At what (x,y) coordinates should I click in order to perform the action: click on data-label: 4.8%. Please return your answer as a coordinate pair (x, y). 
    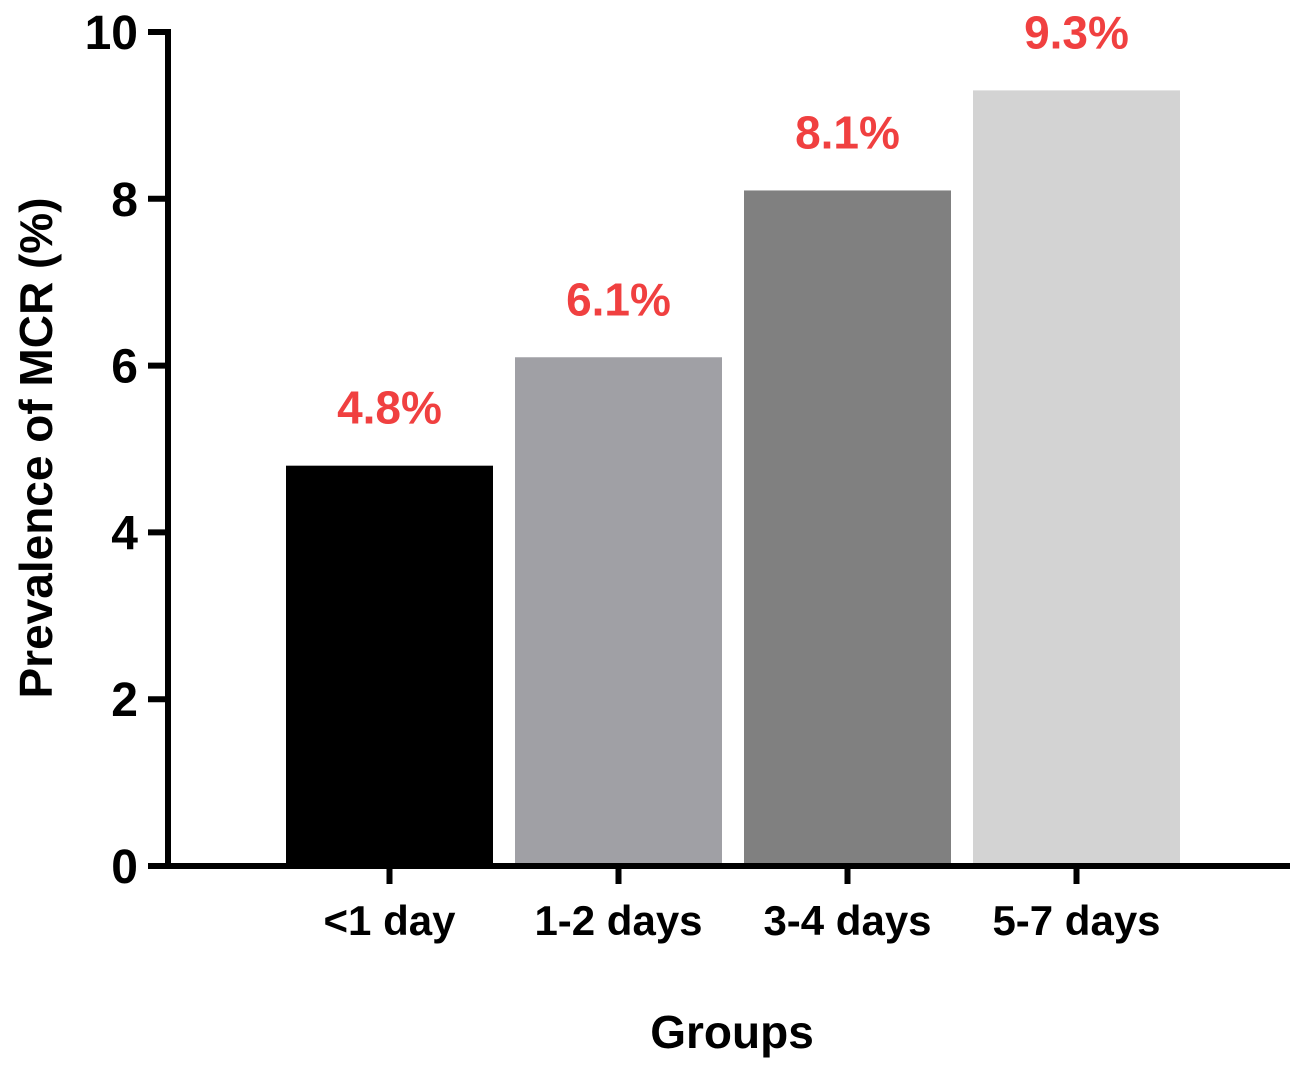
    Looking at the image, I should click on (389, 408).